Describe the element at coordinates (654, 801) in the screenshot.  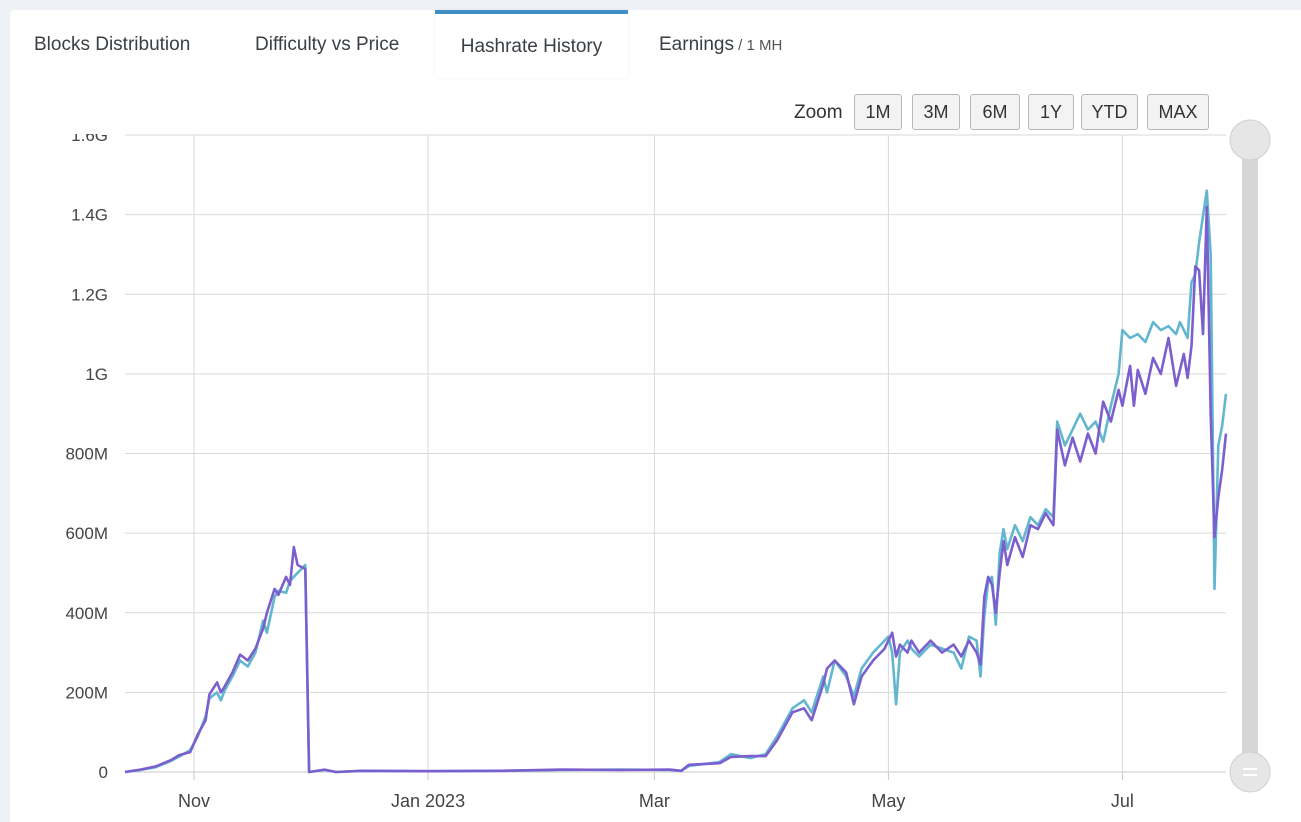
I see `x-tick-label: Mar` at that location.